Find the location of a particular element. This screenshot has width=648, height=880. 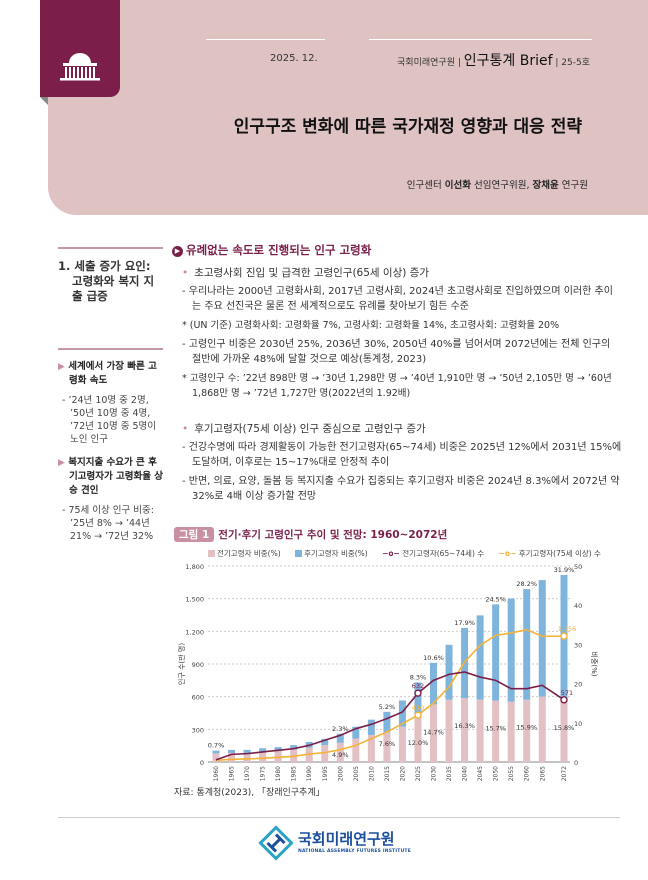

point-label: 571 is located at coordinates (567, 693).